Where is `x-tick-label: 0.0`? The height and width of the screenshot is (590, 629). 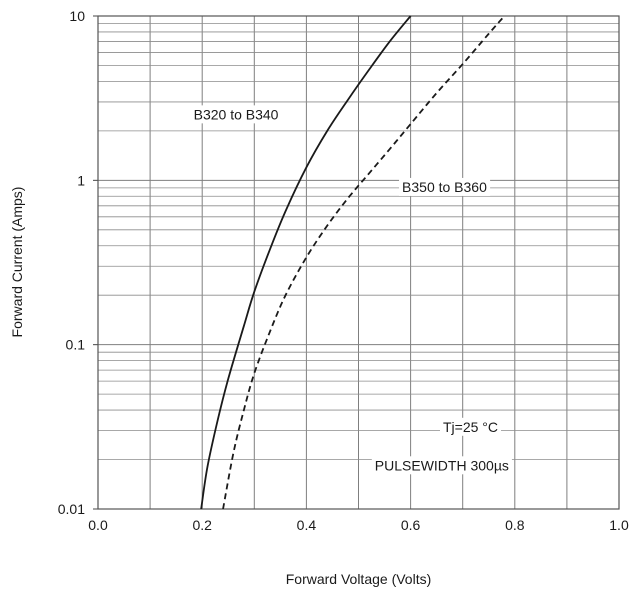 x-tick-label: 0.0 is located at coordinates (98, 525).